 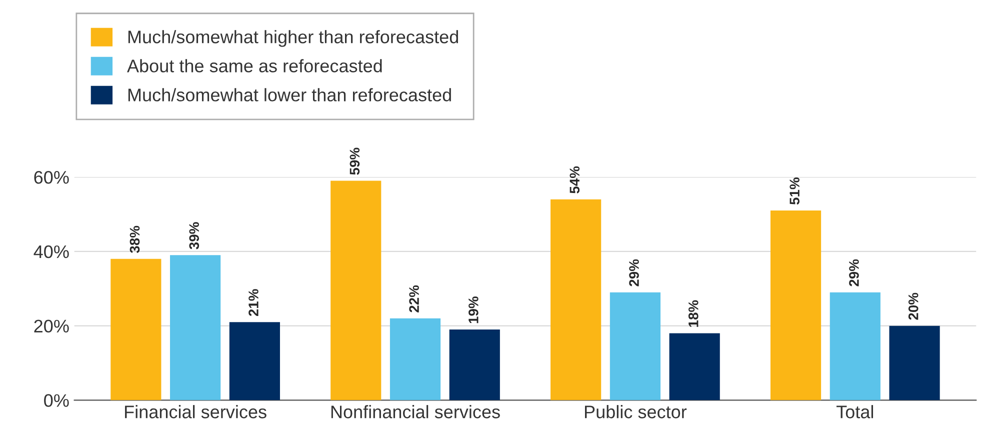 What do you see at coordinates (693, 313) in the screenshot?
I see `text: 18%` at bounding box center [693, 313].